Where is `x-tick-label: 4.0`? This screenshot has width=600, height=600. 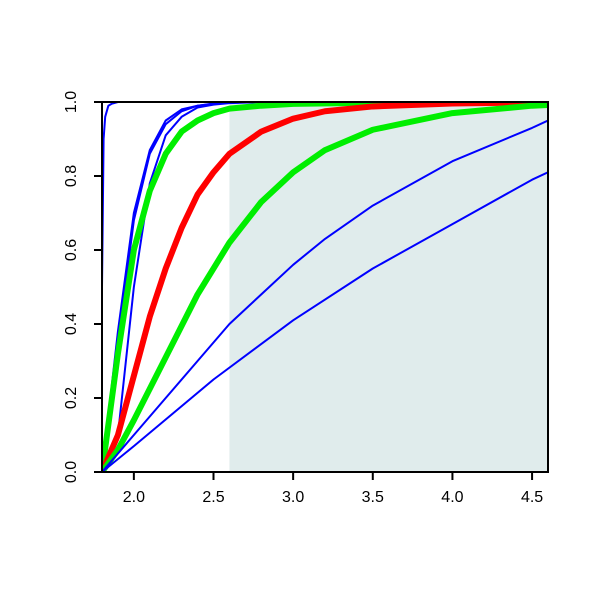
x-tick-label: 4.0 is located at coordinates (452, 497).